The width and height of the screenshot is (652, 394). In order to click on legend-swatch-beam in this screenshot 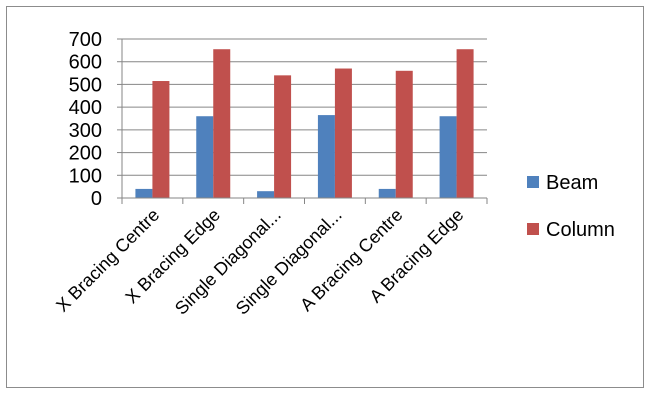, I will do `click(533, 182)`.